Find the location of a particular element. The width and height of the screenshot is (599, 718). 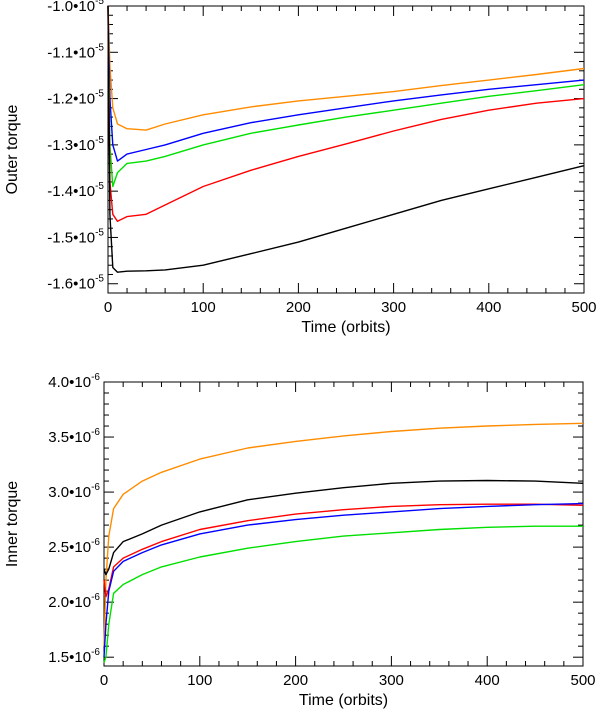

y-tick-mantissa: -1.0•10 is located at coordinates (71, 7).